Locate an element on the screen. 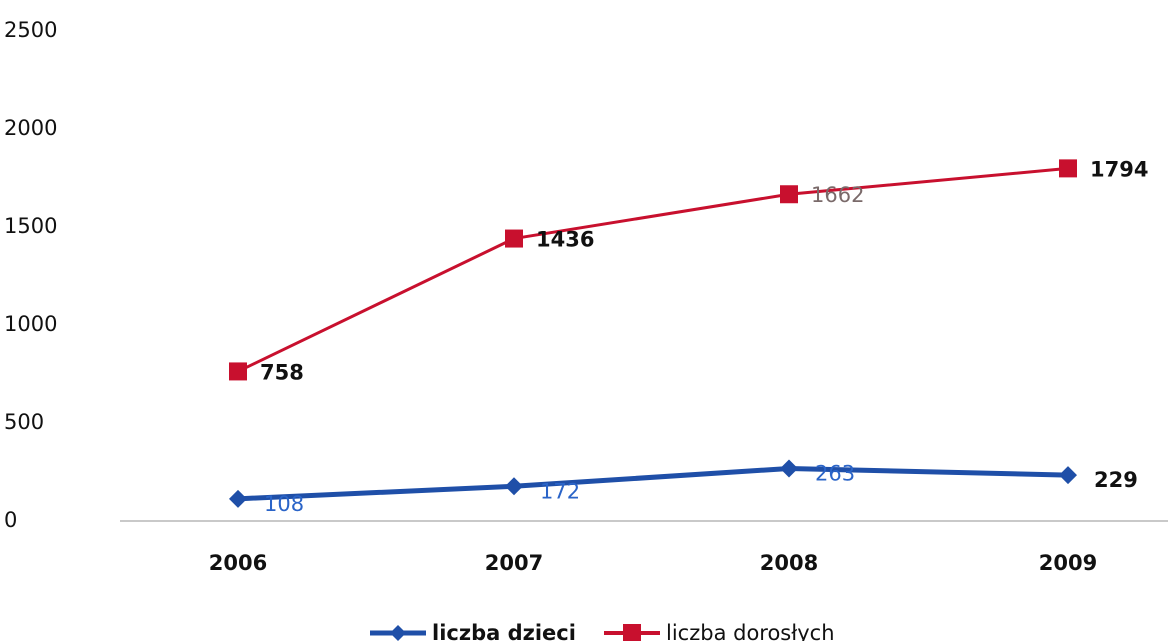 The image size is (1168, 641). x-tick-label: 2008 is located at coordinates (789, 563).